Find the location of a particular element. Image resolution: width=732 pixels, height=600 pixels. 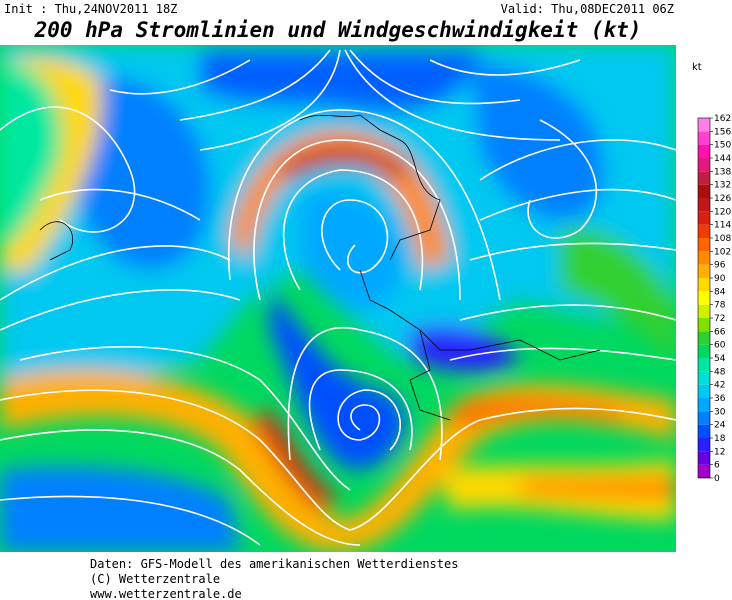

colorbar-tick-label: 12 is located at coordinates (719, 452).